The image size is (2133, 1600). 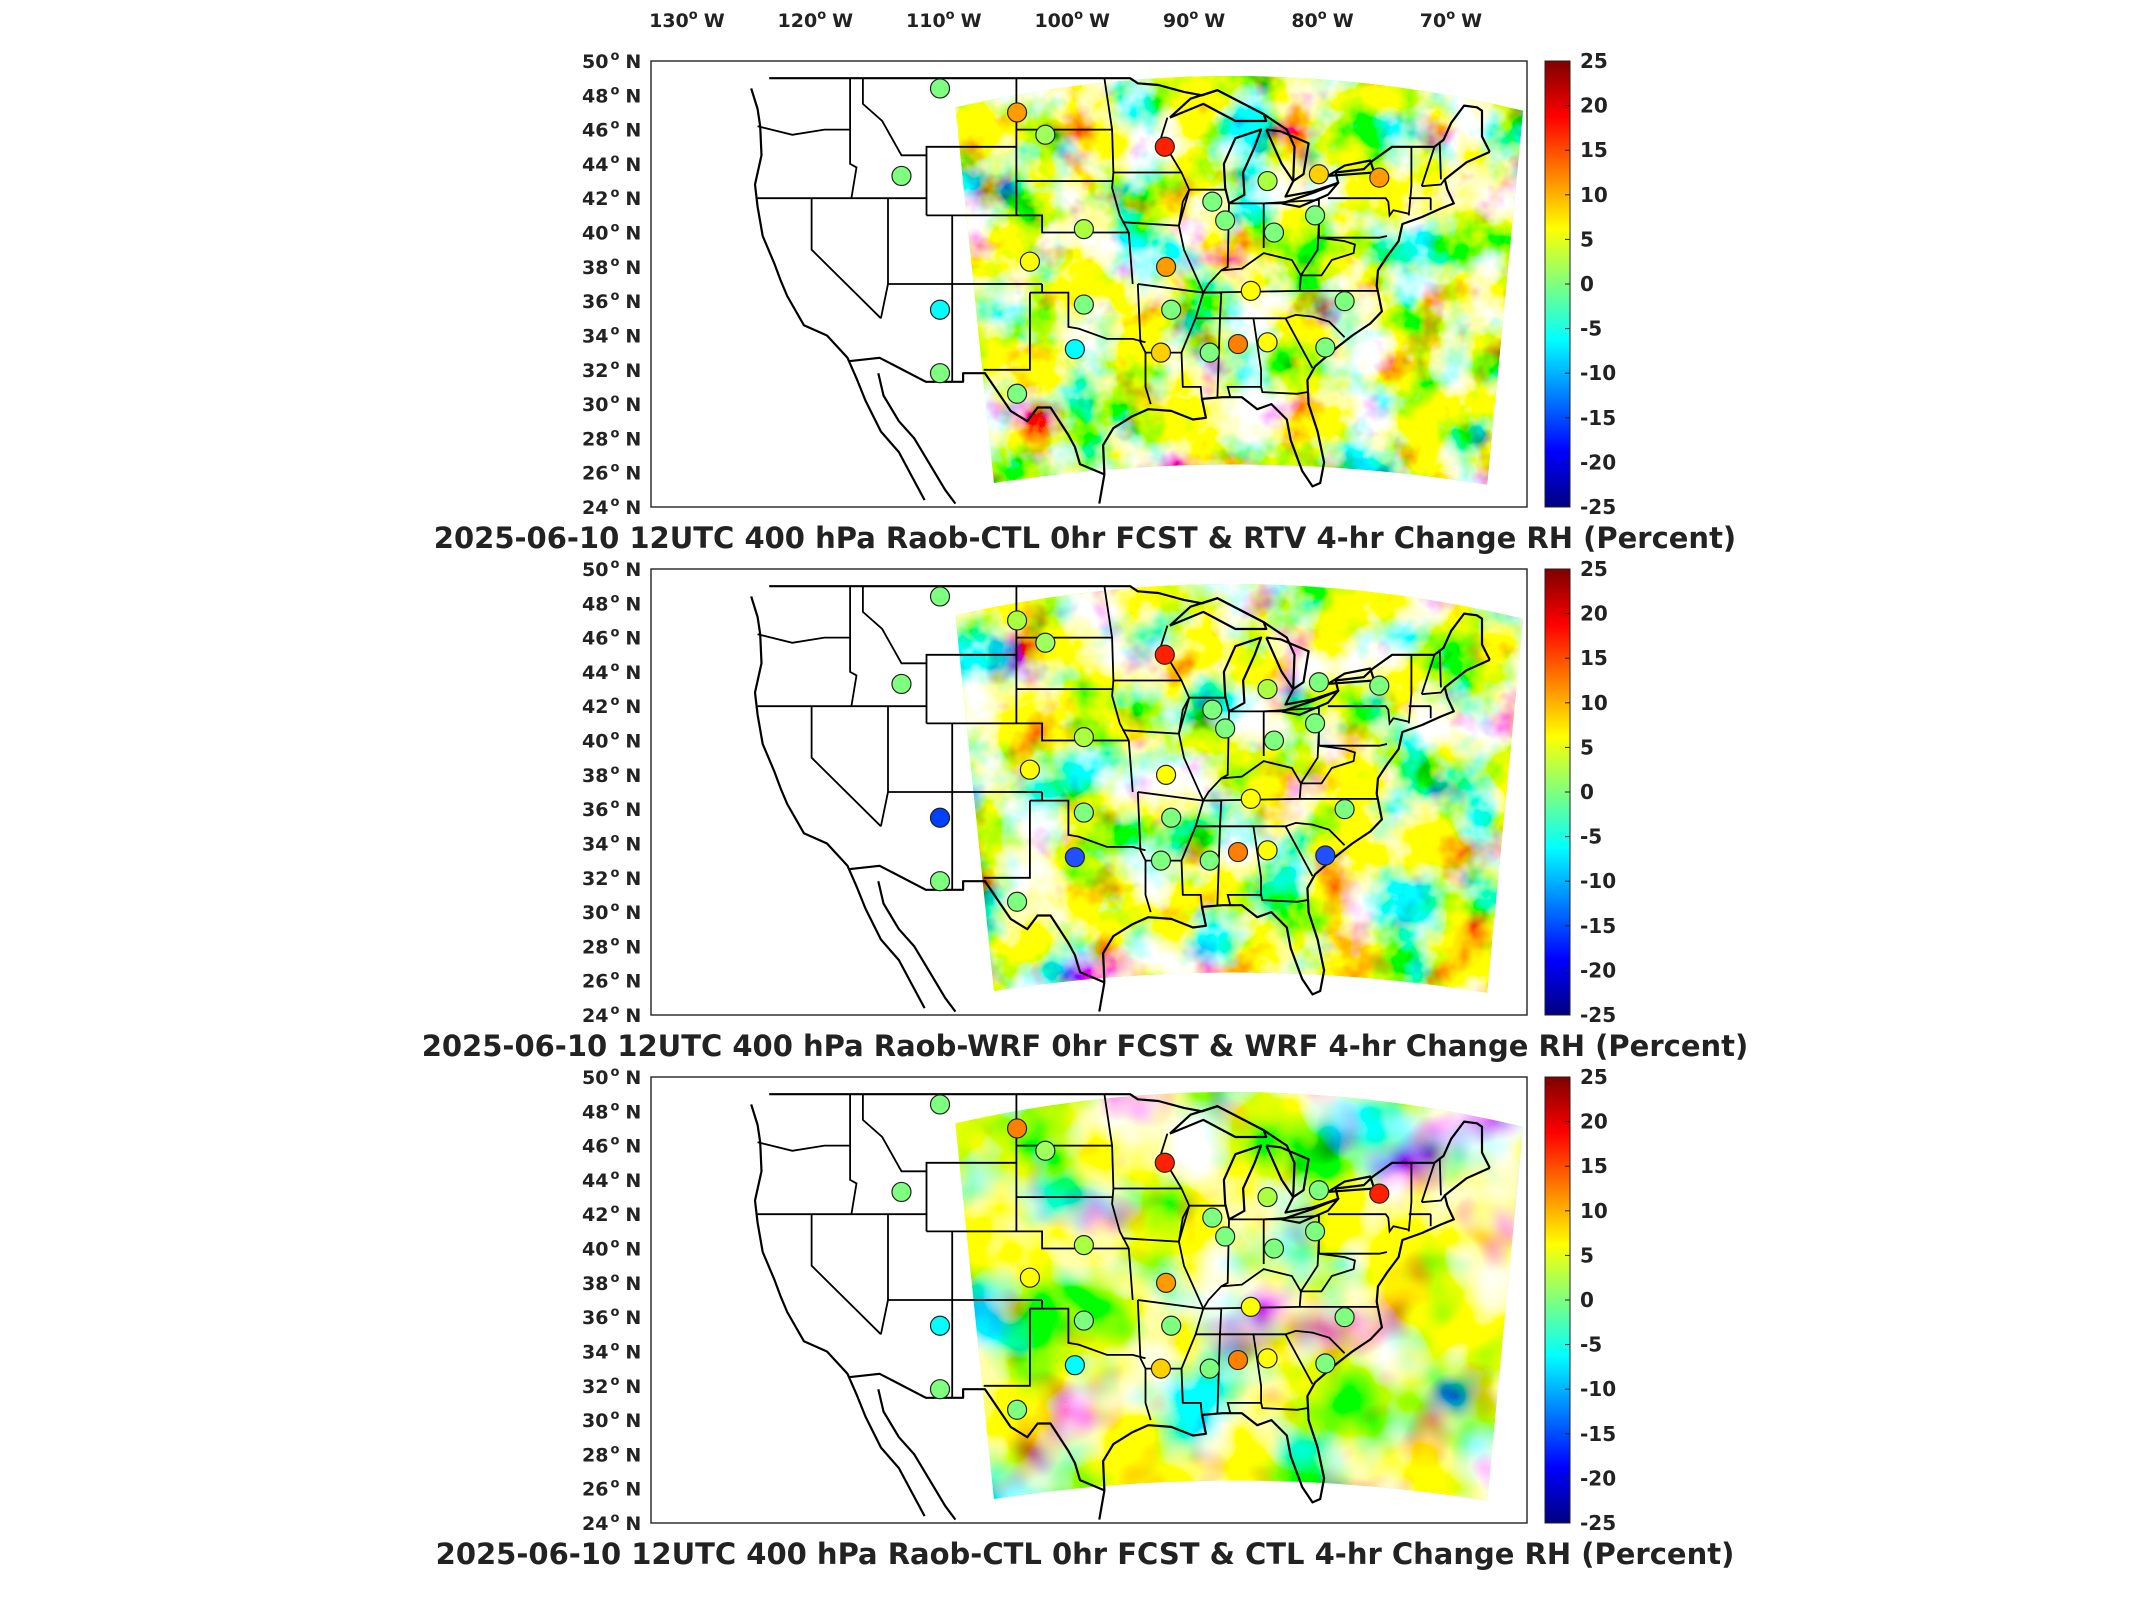 I want to click on lon-tick-label: 120o W, so click(x=816, y=20).